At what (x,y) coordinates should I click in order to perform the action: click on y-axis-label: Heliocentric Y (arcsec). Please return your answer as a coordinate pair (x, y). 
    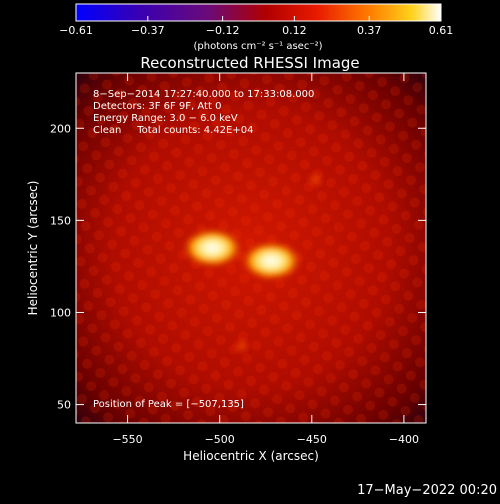
    Looking at the image, I should click on (33, 248).